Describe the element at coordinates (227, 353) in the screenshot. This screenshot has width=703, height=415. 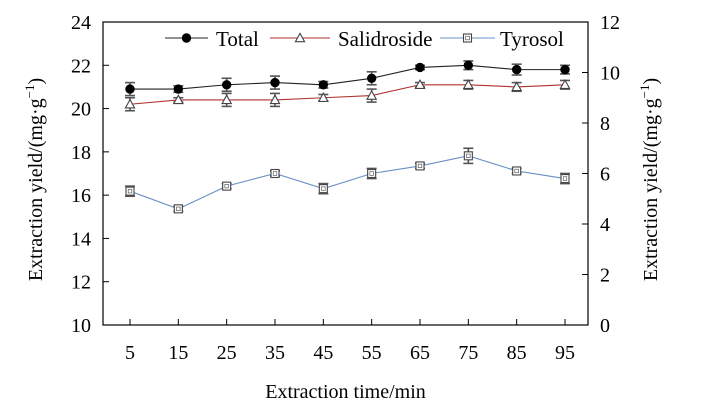
I see `x-tick-label: 25` at that location.